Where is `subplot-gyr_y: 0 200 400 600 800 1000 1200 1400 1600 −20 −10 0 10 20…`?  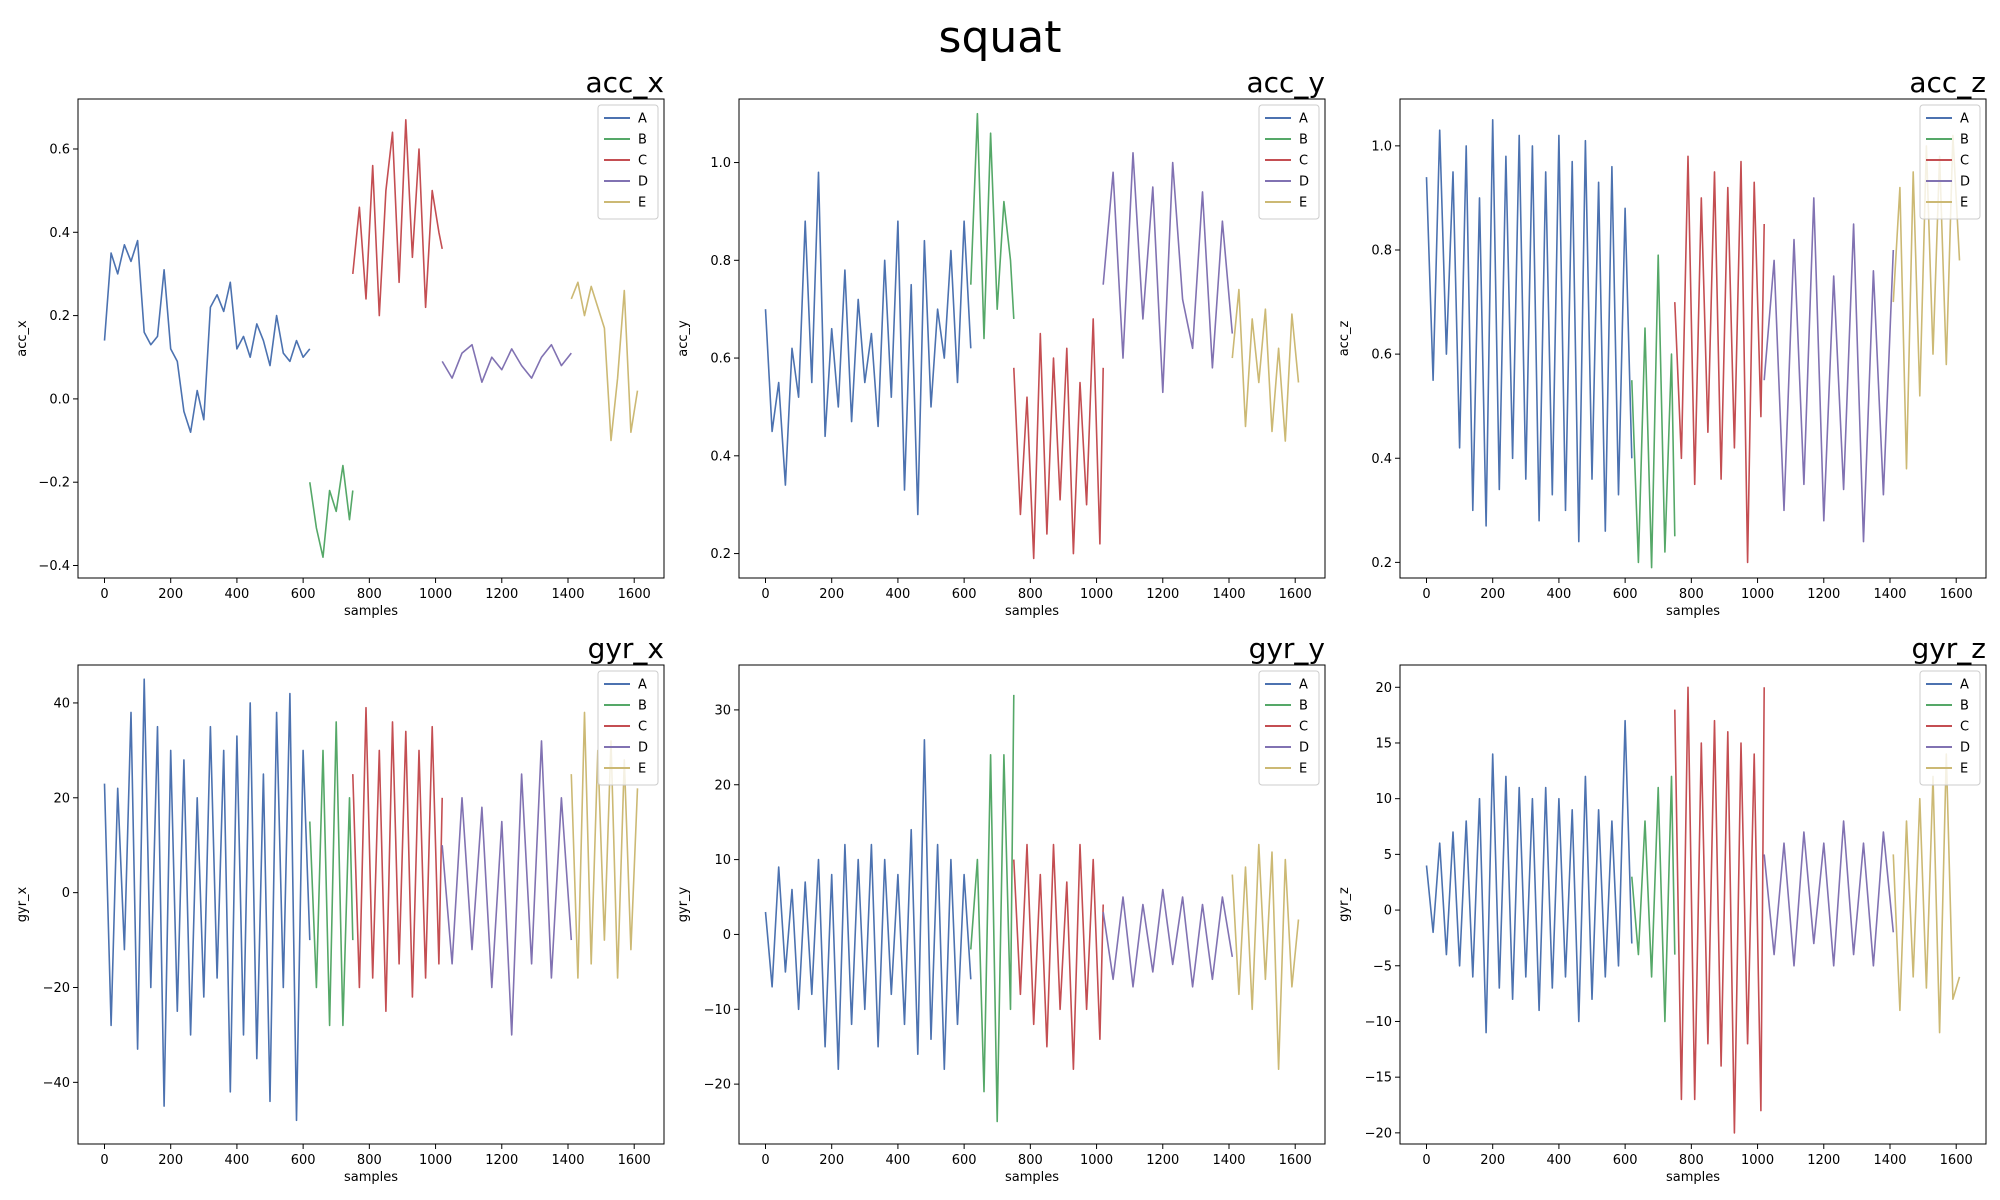
subplot-gyr_y: 0 200 400 600 800 1000 1200 1400 1600 −20 −10 0 10 20… is located at coordinates (1001, 908).